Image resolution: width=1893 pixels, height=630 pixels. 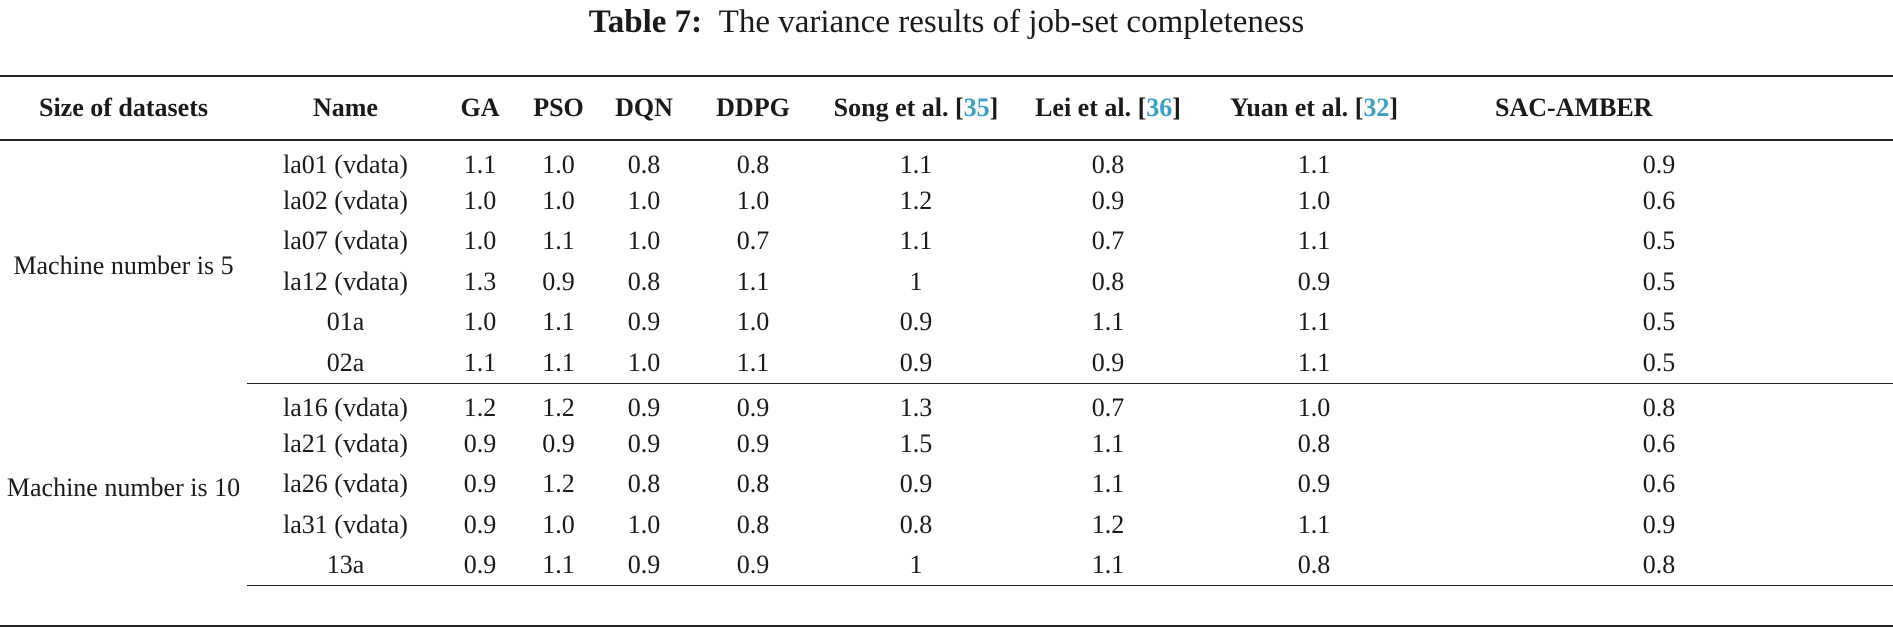 What do you see at coordinates (753, 164) in the screenshot?
I see `cell-ddpg: 0.8` at bounding box center [753, 164].